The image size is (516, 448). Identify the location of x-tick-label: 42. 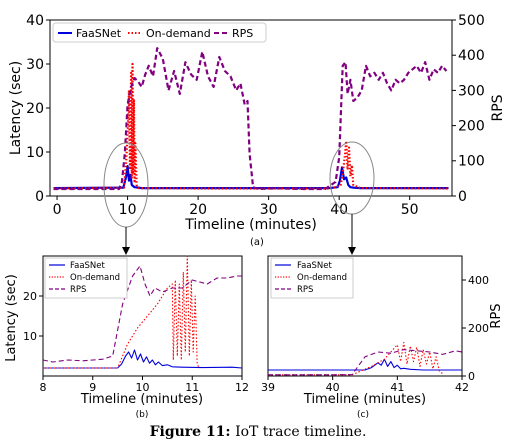
(462, 387).